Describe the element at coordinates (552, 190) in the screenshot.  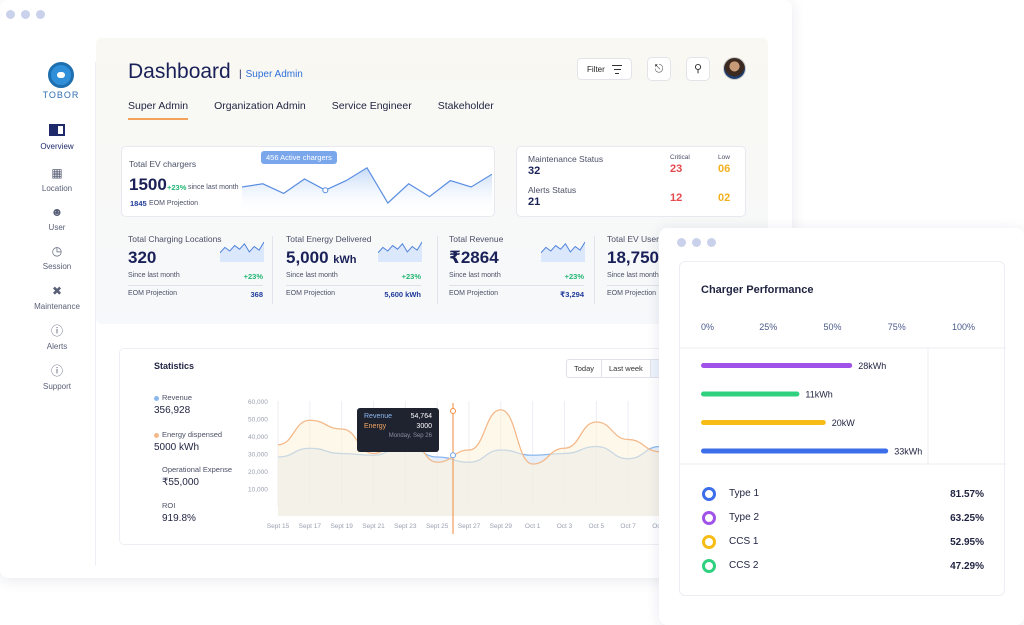
I see `alerts-label: Alerts Status` at that location.